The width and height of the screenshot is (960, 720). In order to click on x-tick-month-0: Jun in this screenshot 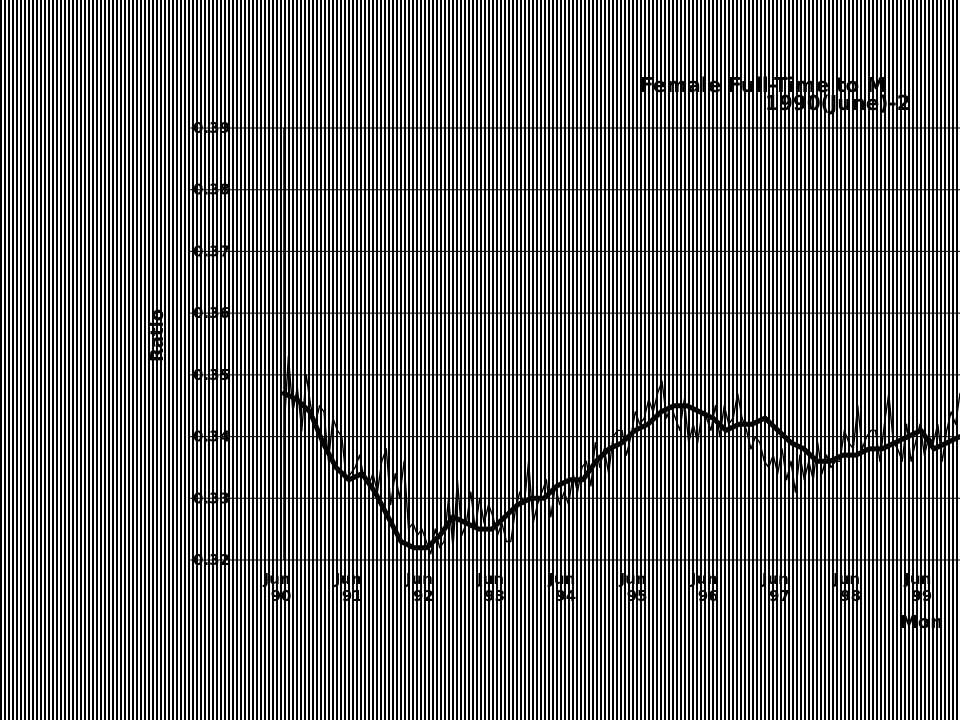, I will do `click(277, 579)`.